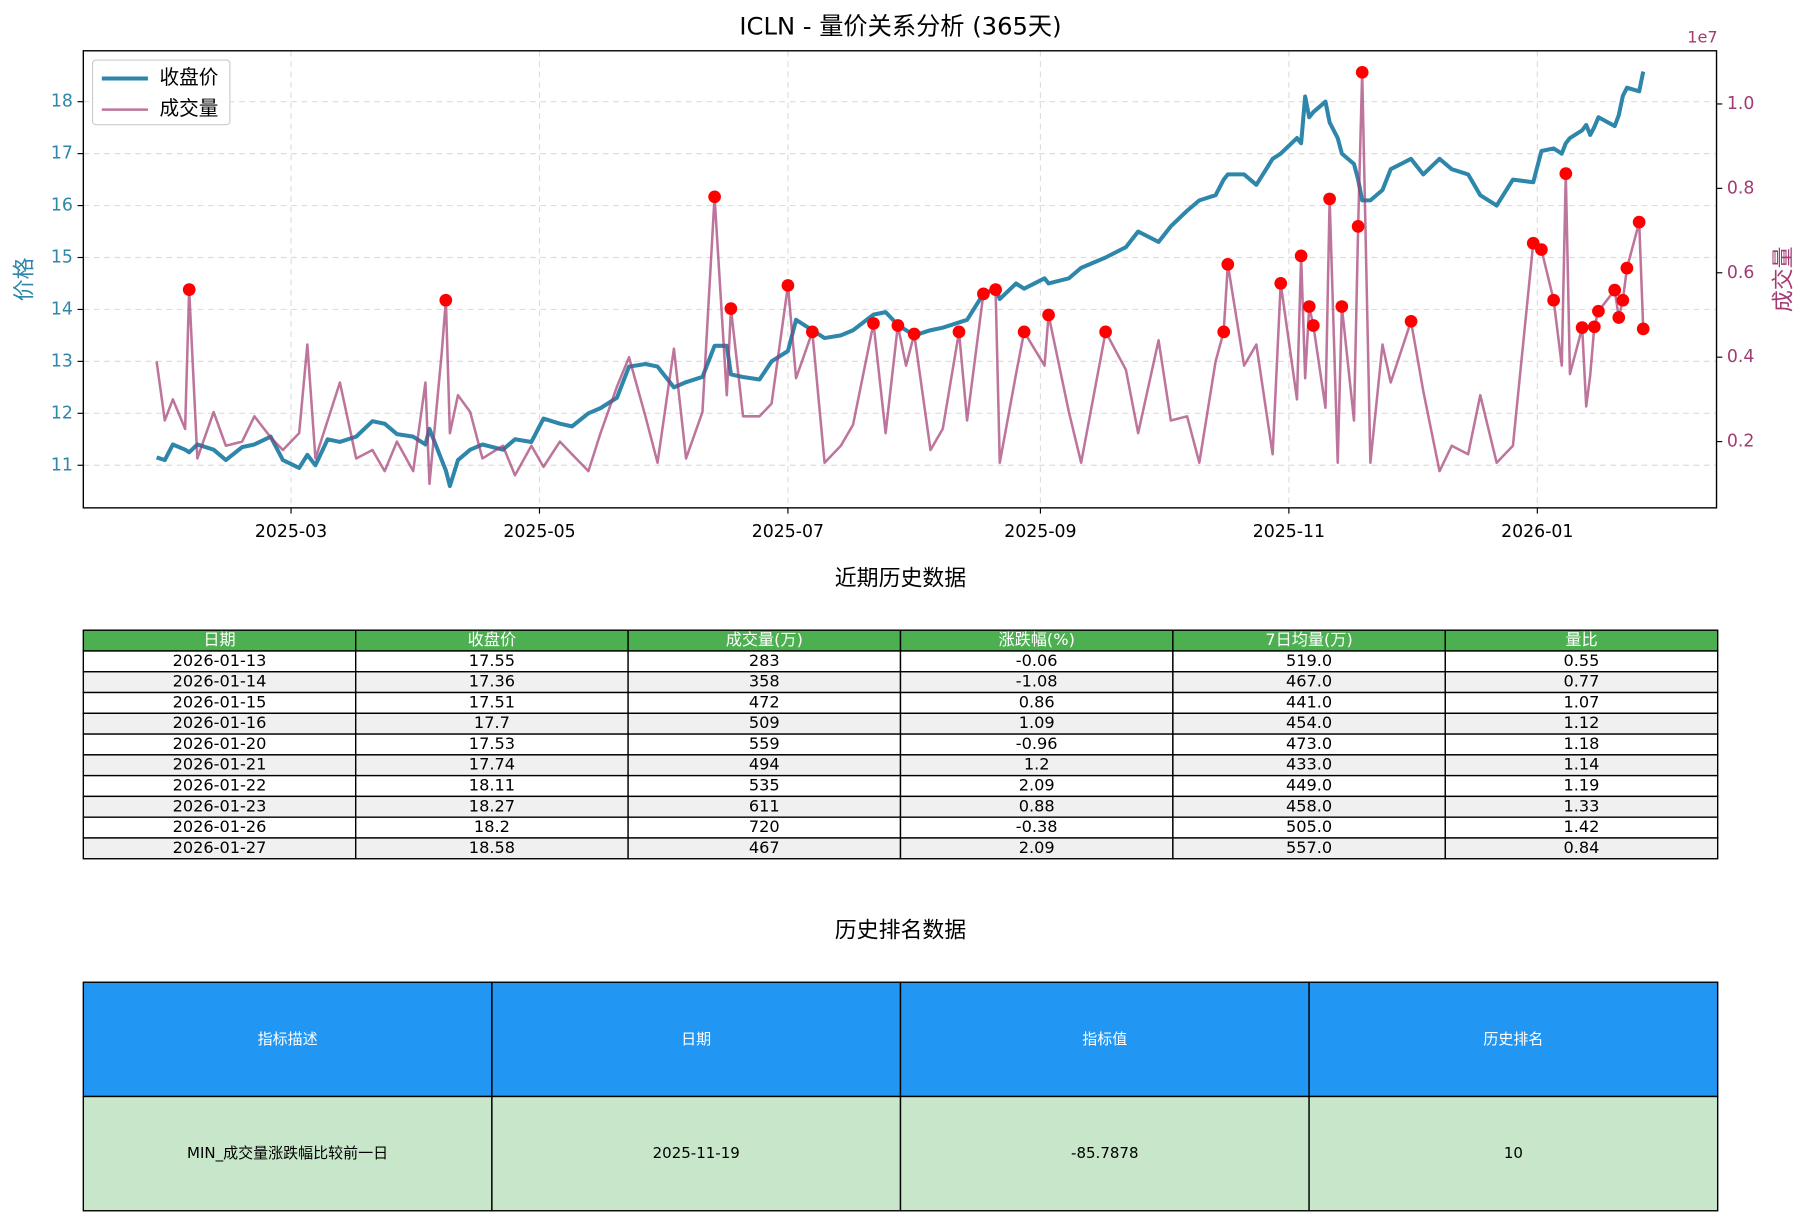  I want to click on cell-text: 467.0, so click(1309, 681).